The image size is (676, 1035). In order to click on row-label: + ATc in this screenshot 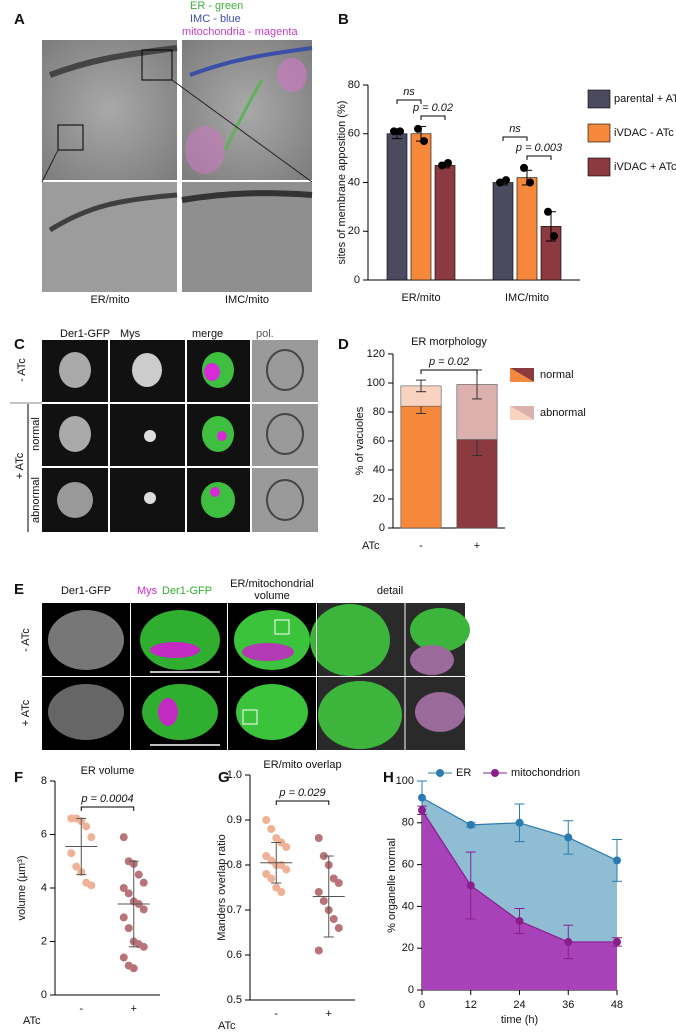, I will do `click(26, 712)`.